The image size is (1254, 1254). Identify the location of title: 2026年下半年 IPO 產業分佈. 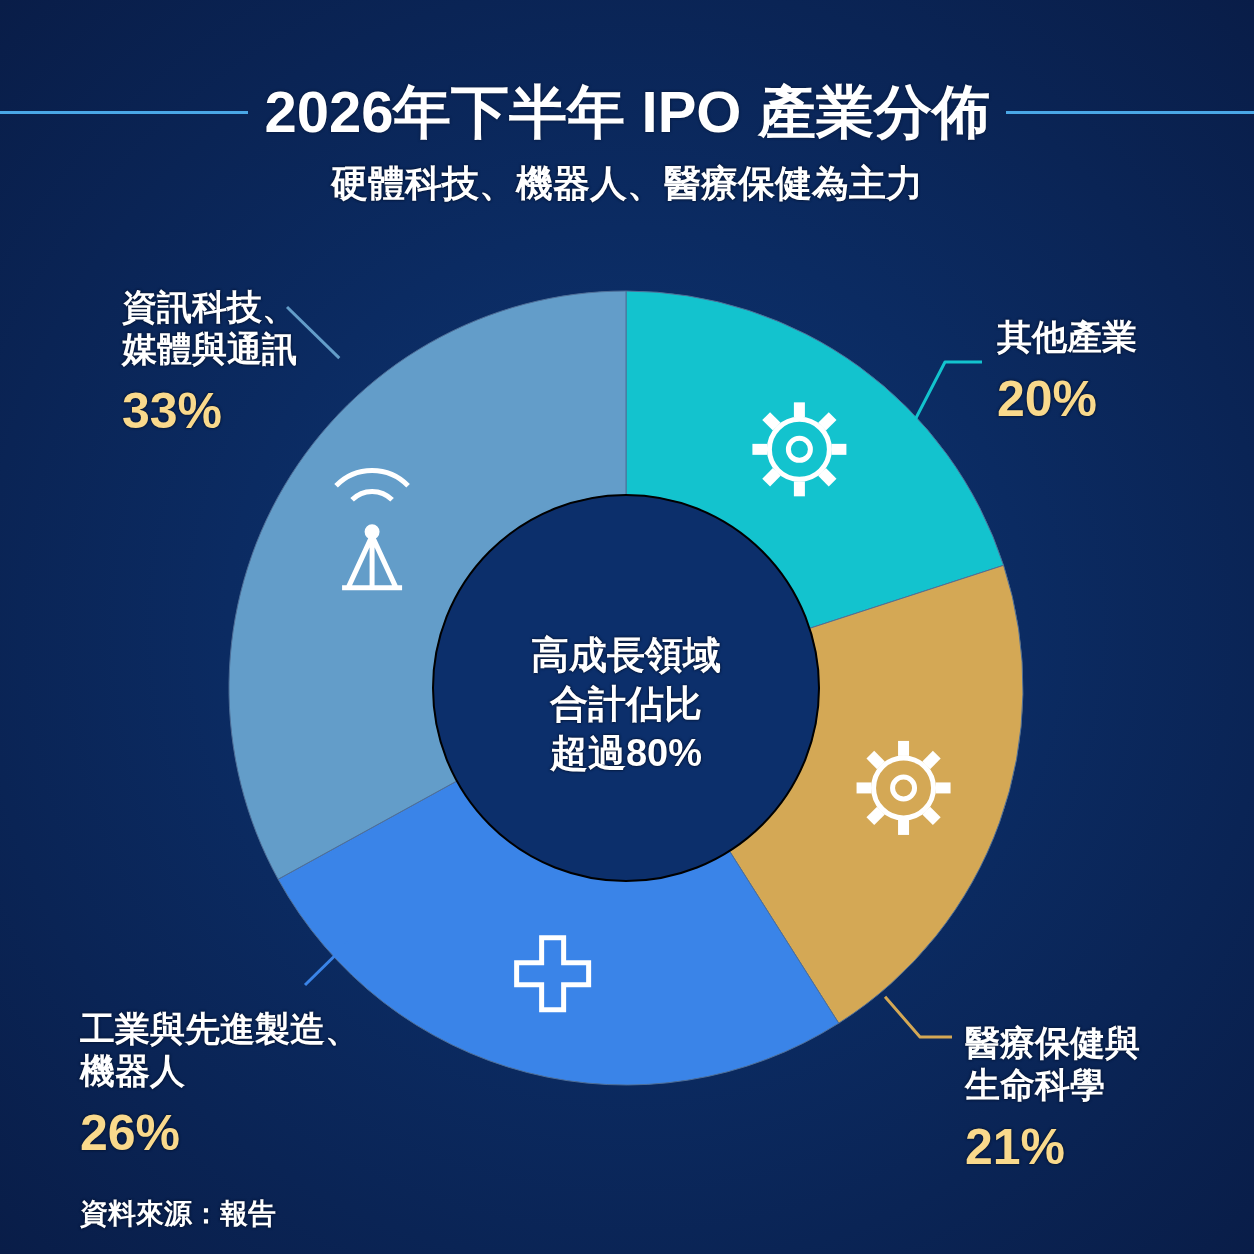
(627, 112).